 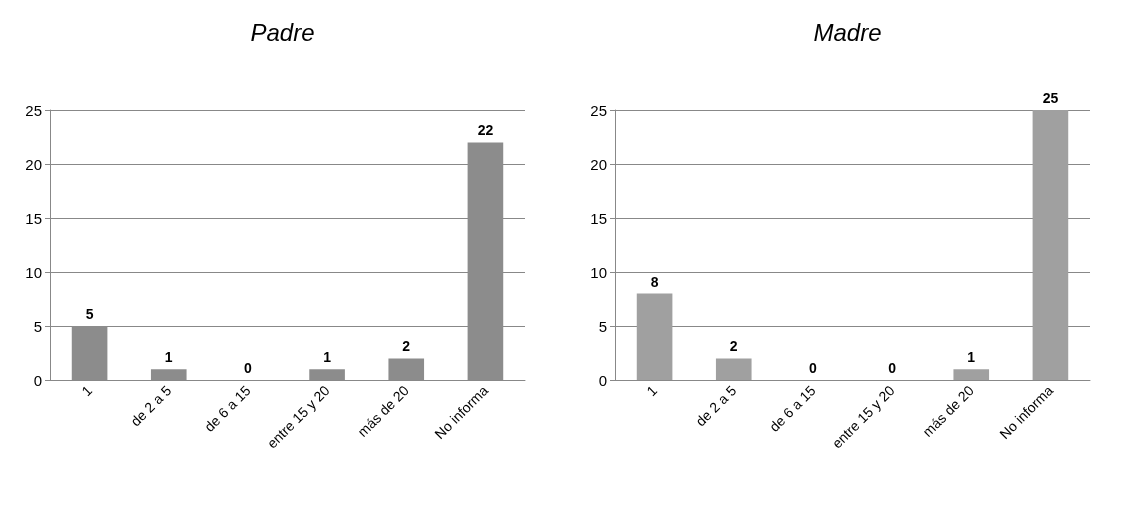 What do you see at coordinates (1050, 98) in the screenshot?
I see `data-label: 25` at bounding box center [1050, 98].